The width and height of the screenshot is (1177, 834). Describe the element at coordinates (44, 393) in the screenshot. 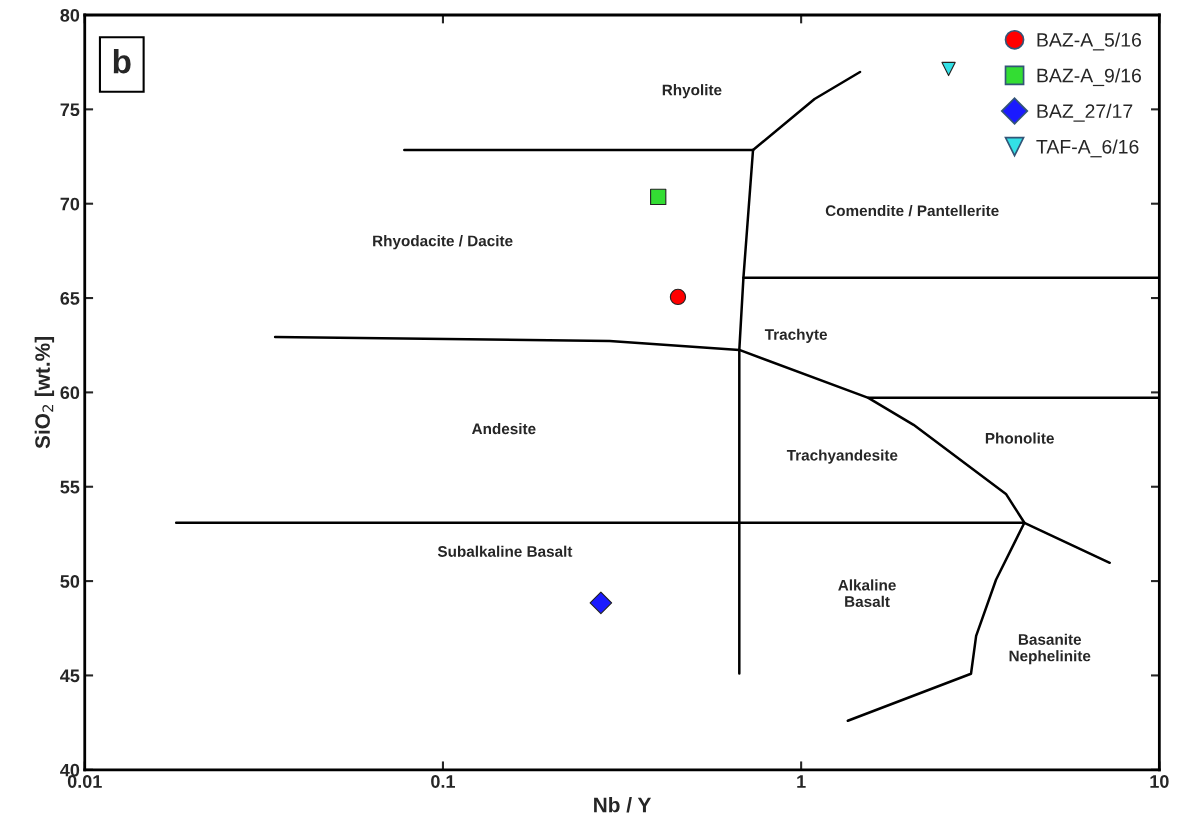

I see `y-axis-title: SiO$_{2}$ [wt.%]` at that location.